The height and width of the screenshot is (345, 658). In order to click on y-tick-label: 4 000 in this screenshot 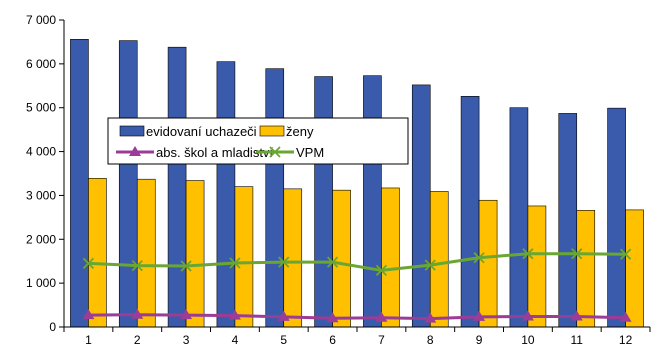, I will do `click(41, 152)`.